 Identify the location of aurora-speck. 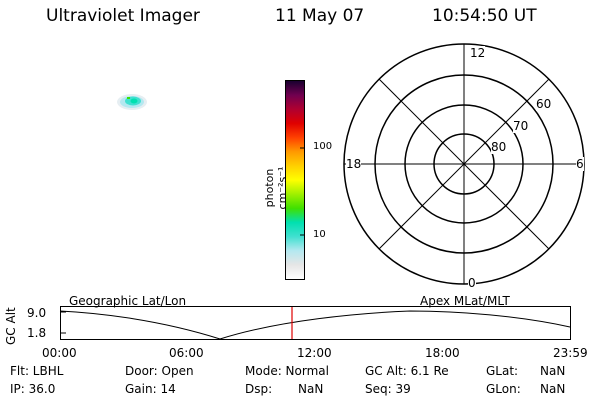
(128, 98).